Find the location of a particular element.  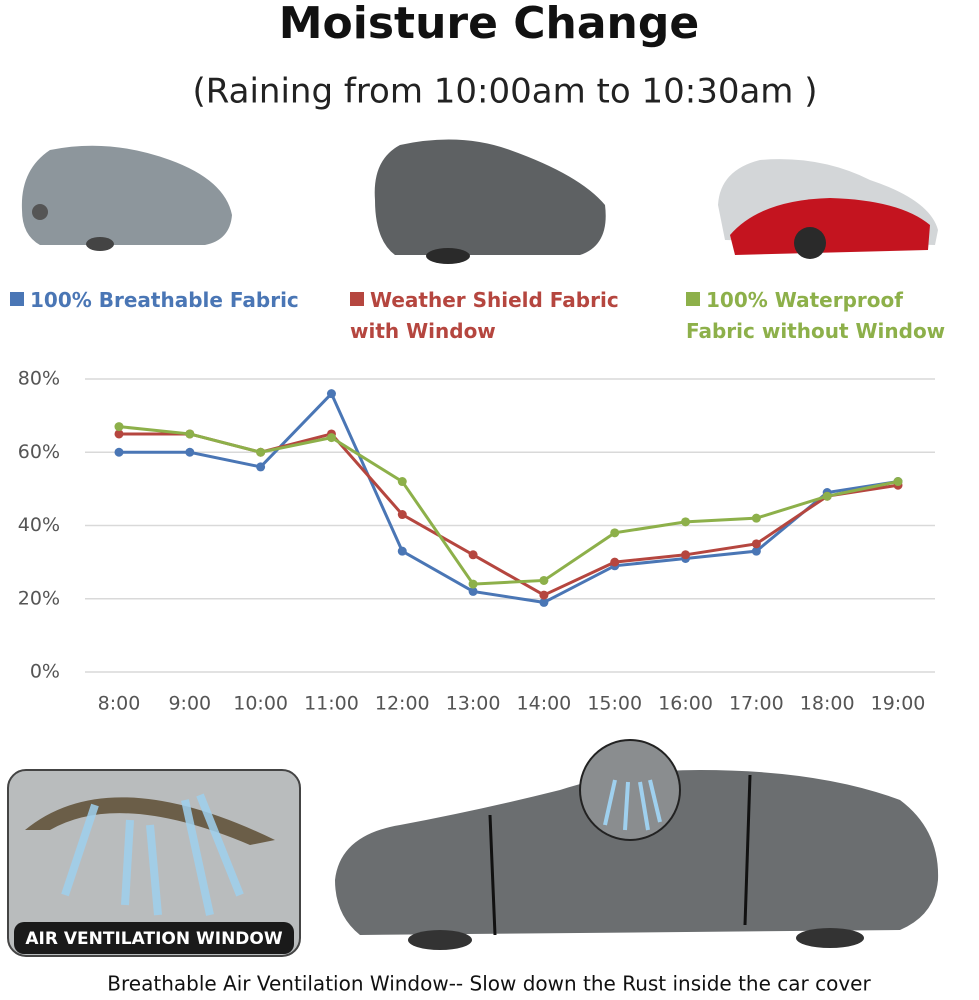

y-tick-label: 60% is located at coordinates (39, 452).